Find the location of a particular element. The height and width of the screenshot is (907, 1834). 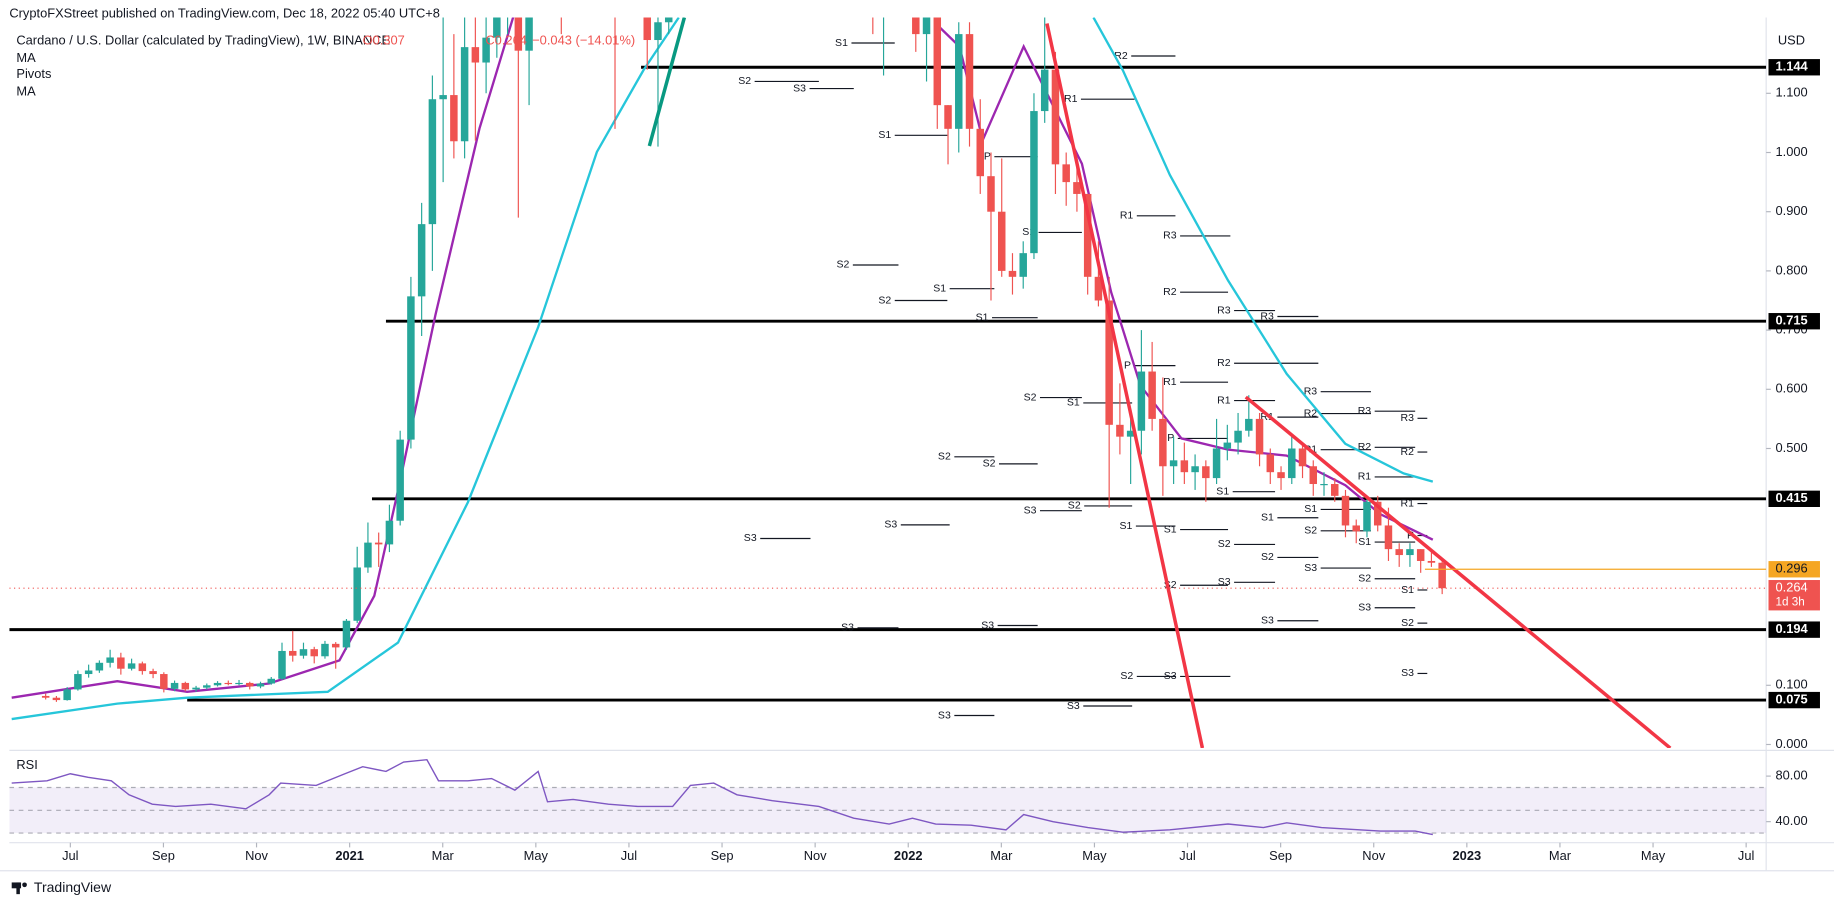

brand-logo is located at coordinates (19, 888).